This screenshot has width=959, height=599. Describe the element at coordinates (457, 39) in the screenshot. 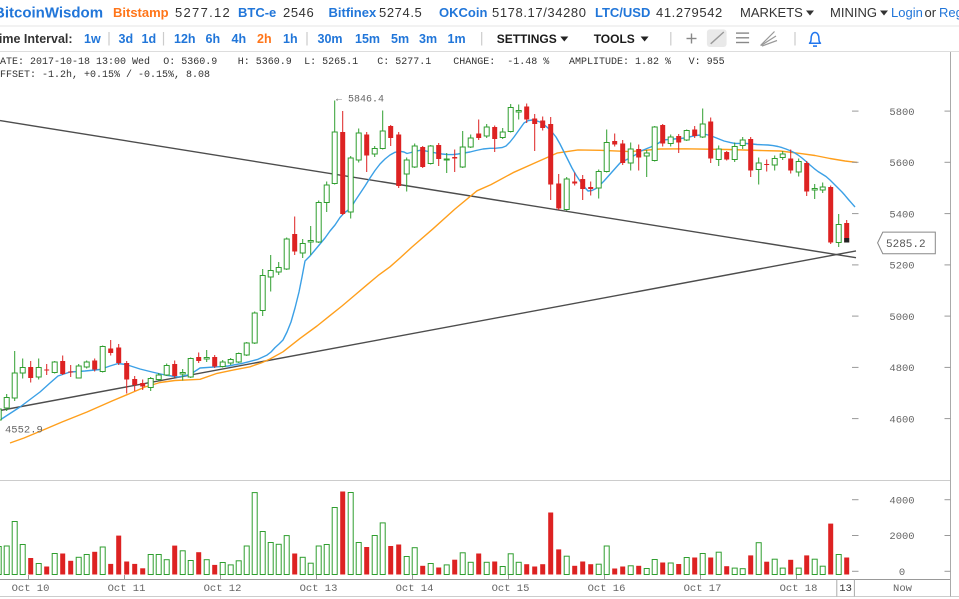

I see `svg-text: 1m` at that location.